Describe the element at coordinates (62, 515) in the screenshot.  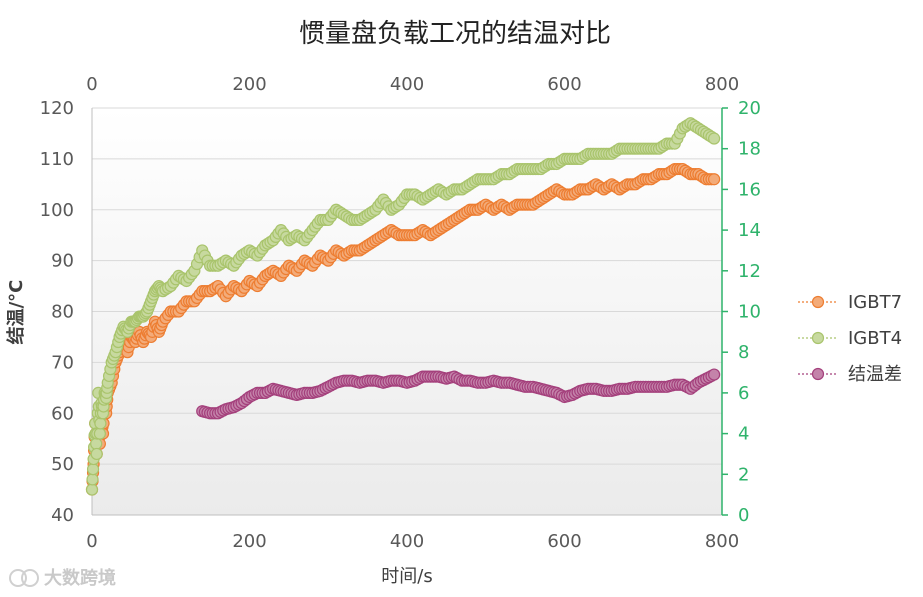
I see `y-tick-label: 40` at that location.